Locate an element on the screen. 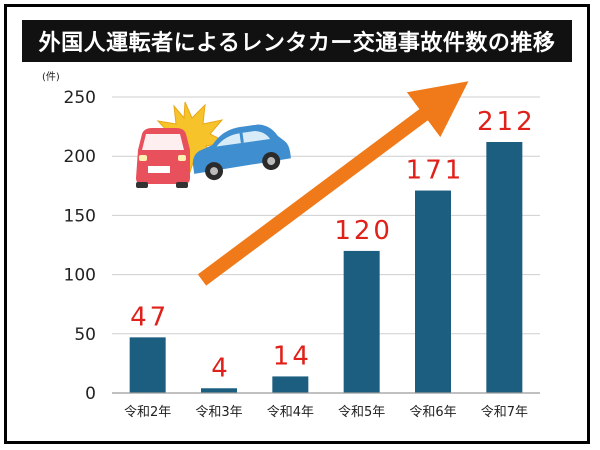 This screenshot has height=450, width=600. car-crash-illustration is located at coordinates (213, 144).